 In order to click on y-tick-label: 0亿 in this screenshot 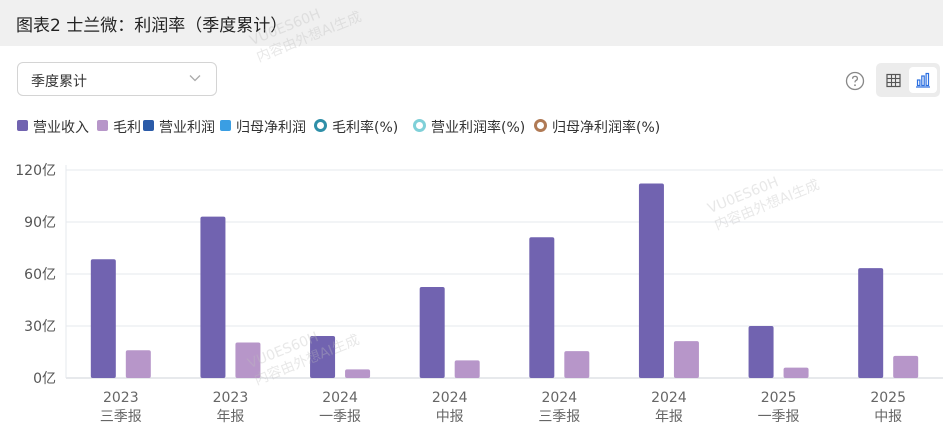, I will do `click(44, 379)`.